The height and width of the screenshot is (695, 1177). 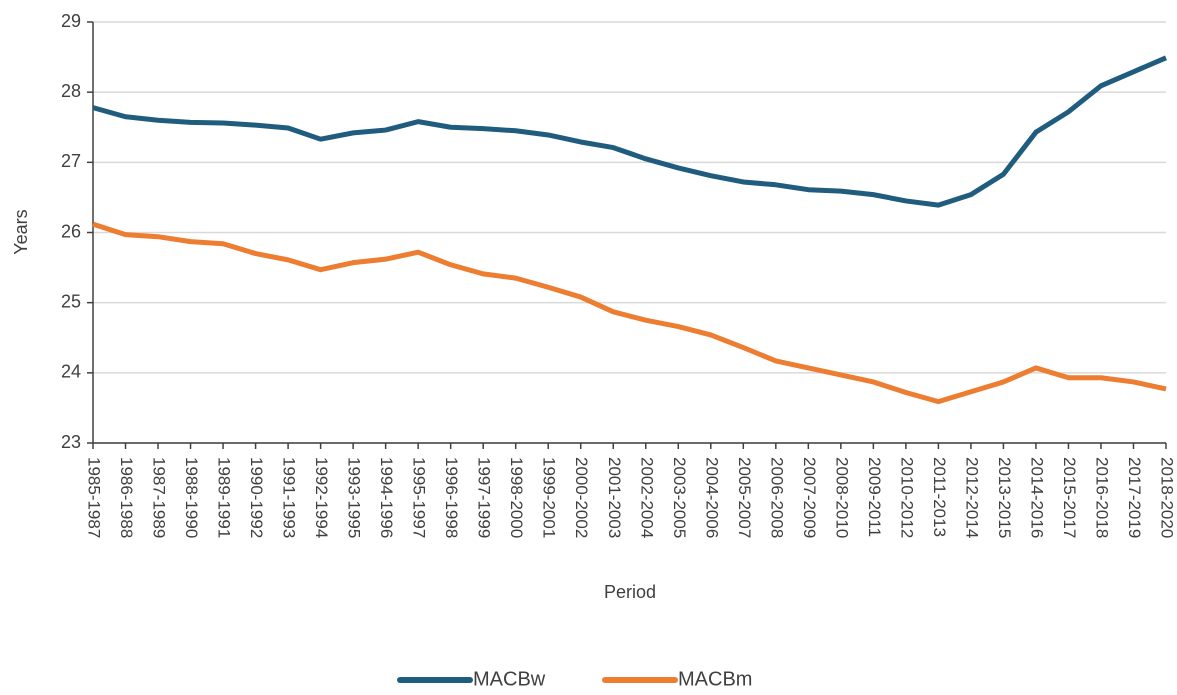 What do you see at coordinates (646, 497) in the screenshot?
I see `x-tick-label: 2002-2004` at bounding box center [646, 497].